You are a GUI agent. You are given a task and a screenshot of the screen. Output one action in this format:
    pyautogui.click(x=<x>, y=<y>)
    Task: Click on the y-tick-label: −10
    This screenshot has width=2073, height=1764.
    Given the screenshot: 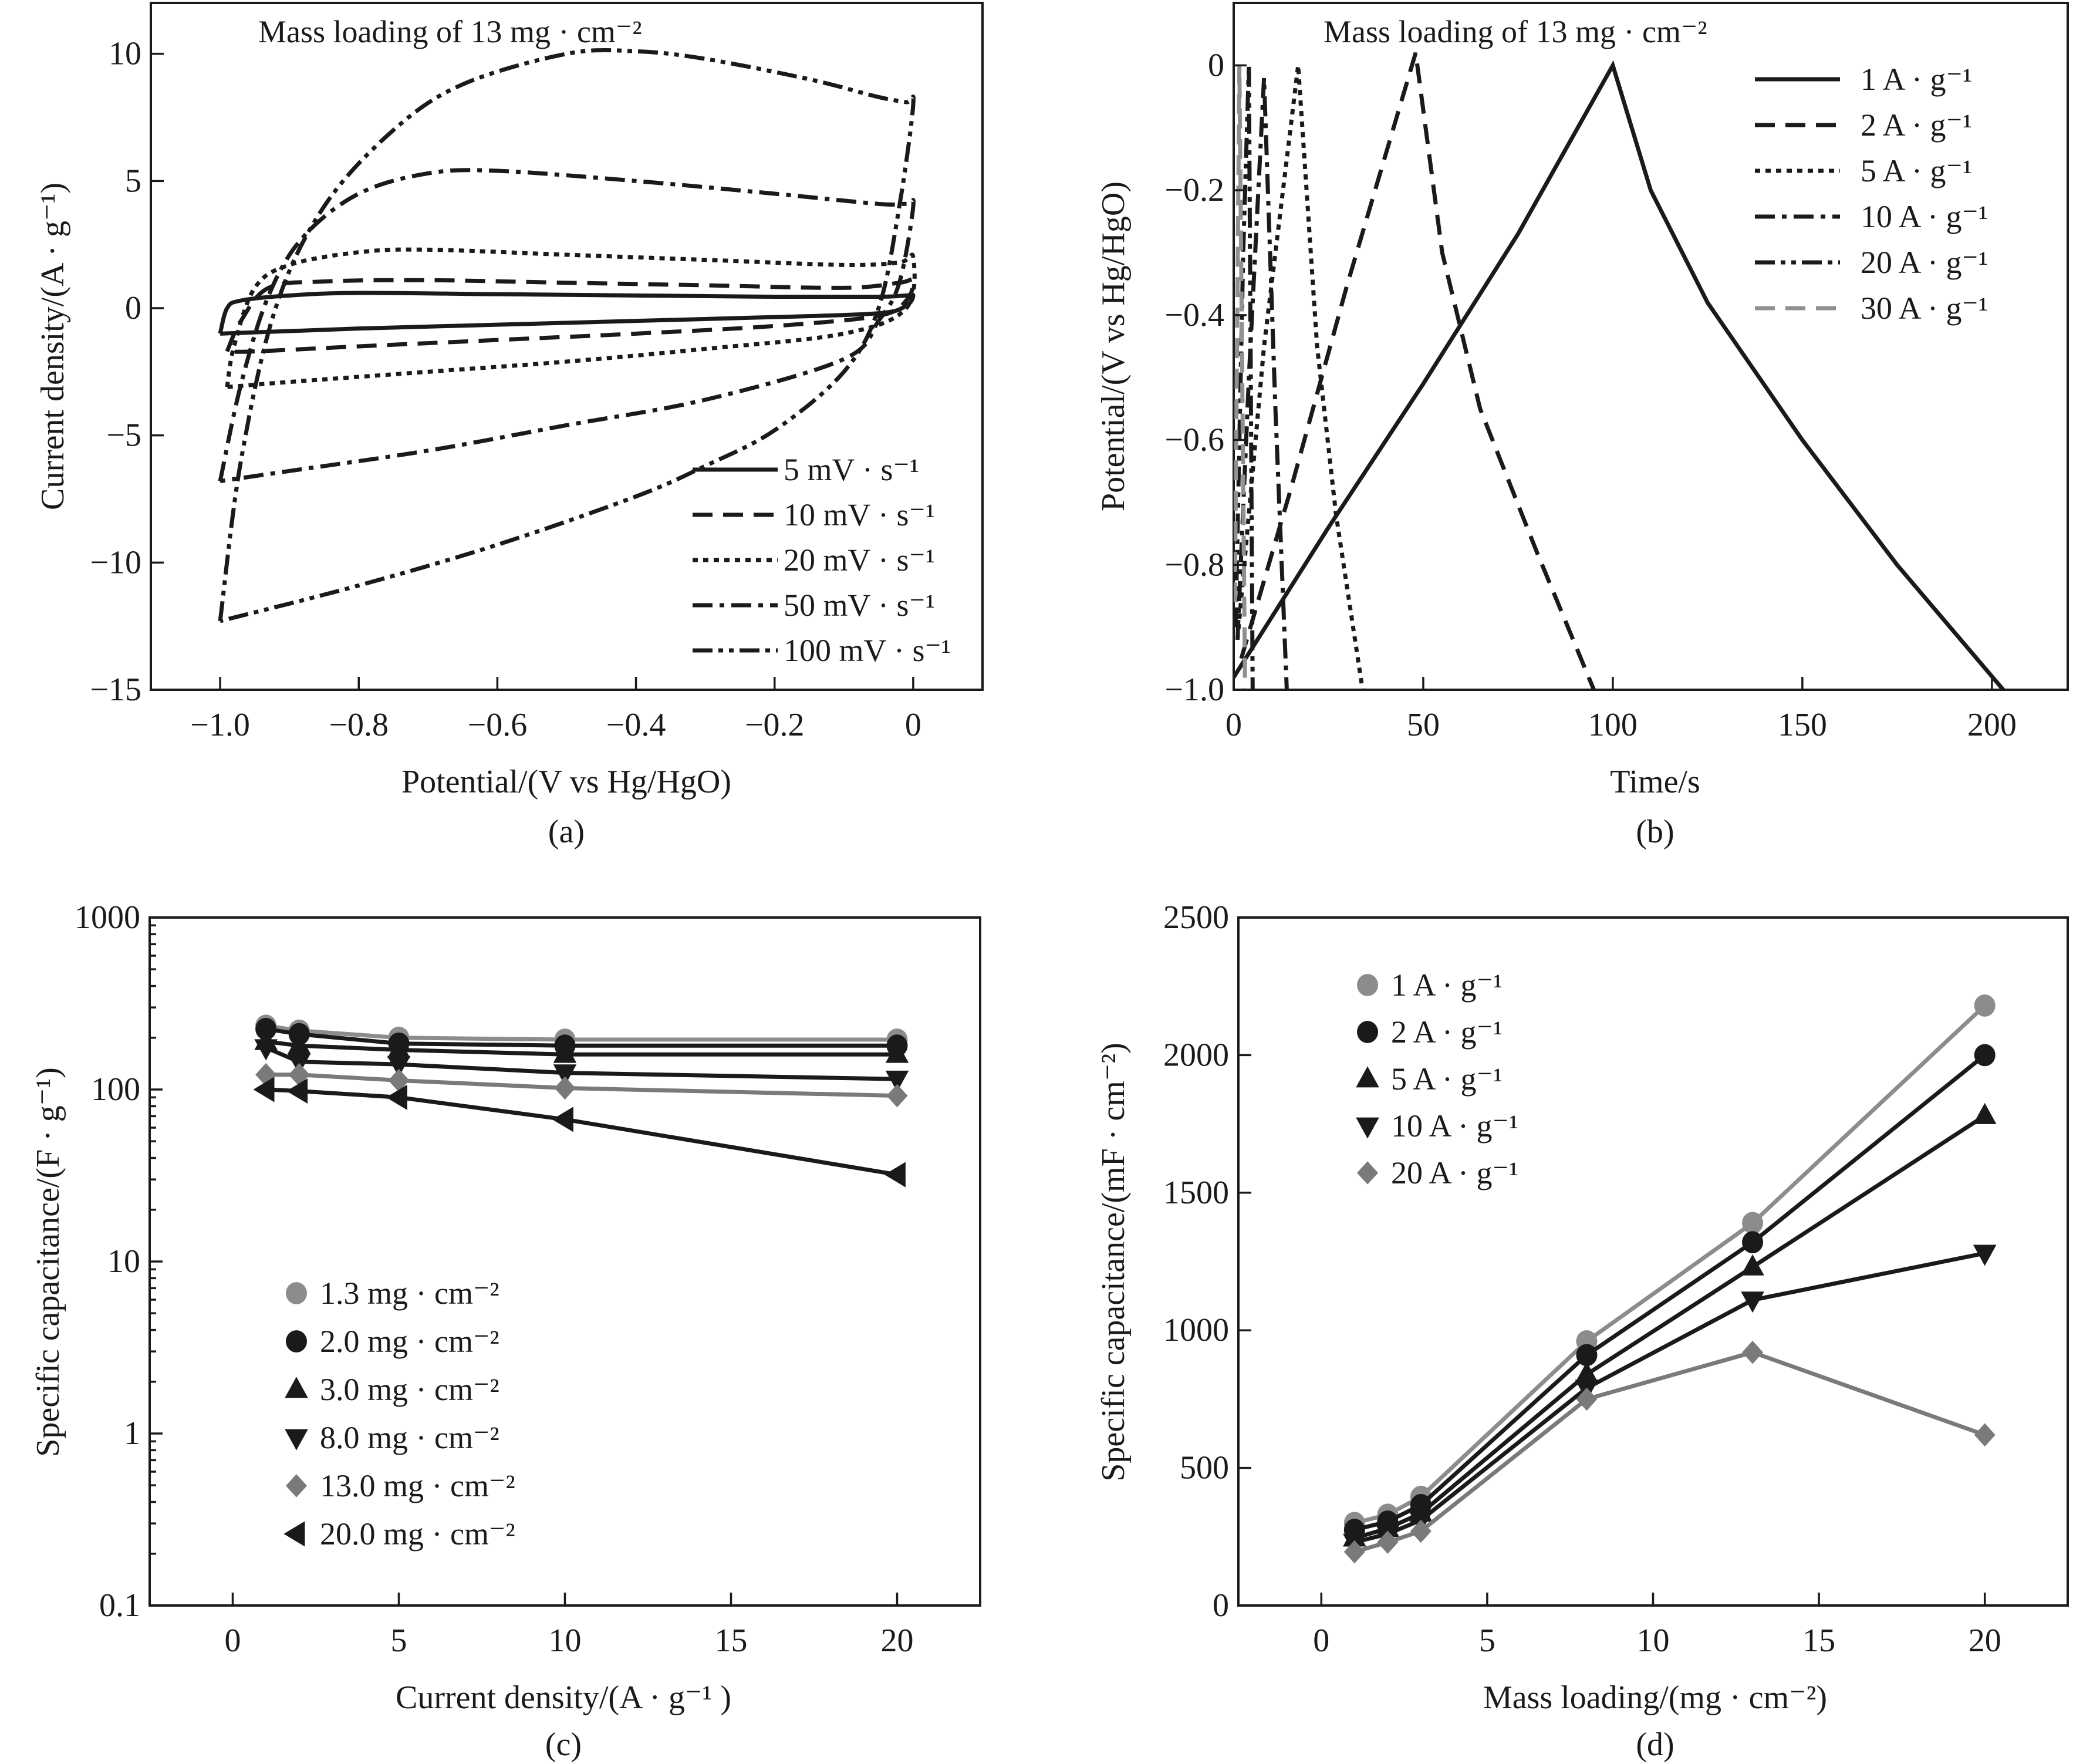 What is the action you would take?
    pyautogui.click(x=115, y=562)
    